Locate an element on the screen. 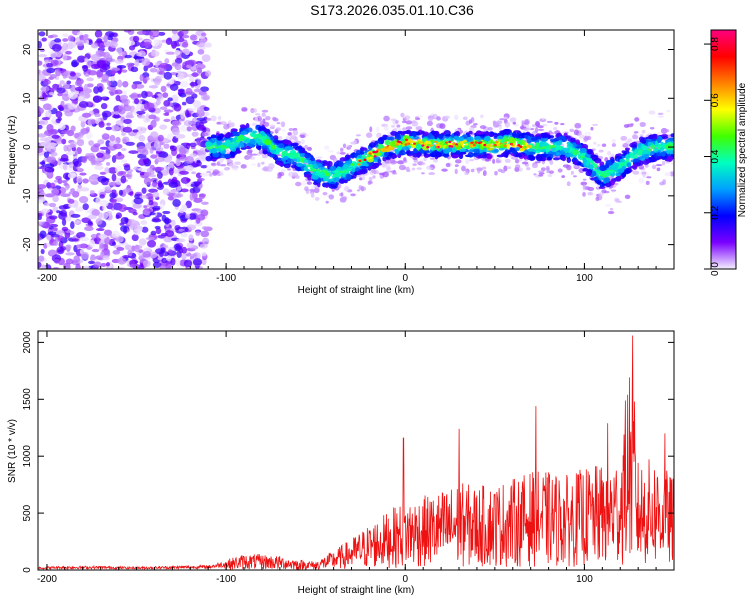  y-tick-label: 2000 is located at coordinates (27, 342).